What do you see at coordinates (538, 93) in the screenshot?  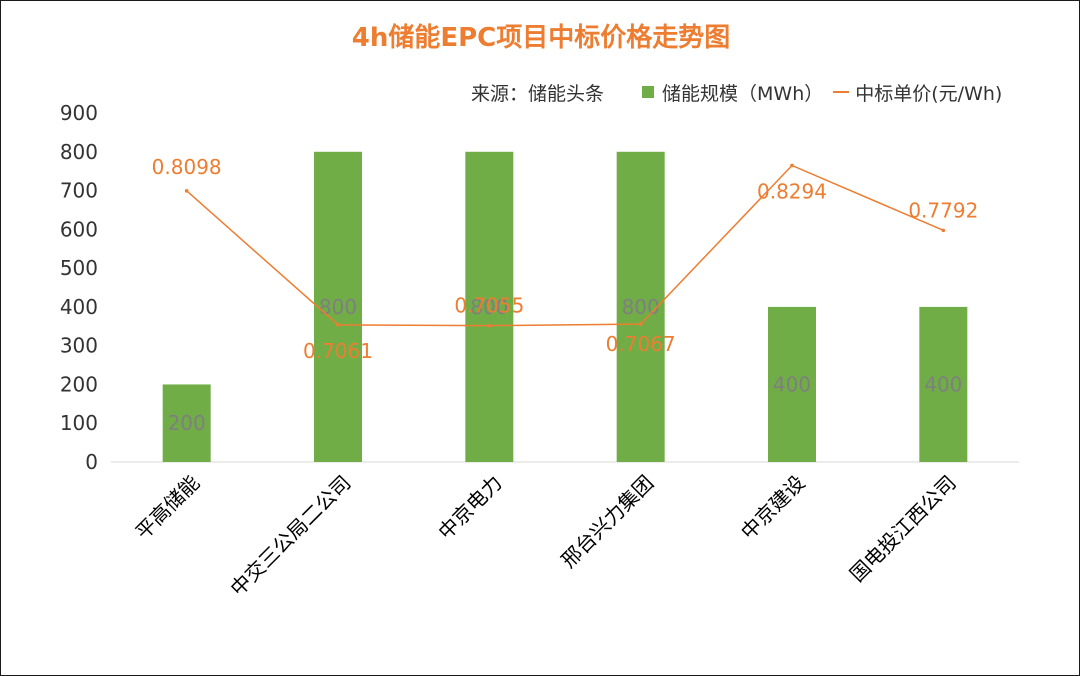 I see `source-note: 来源：储能头条` at bounding box center [538, 93].